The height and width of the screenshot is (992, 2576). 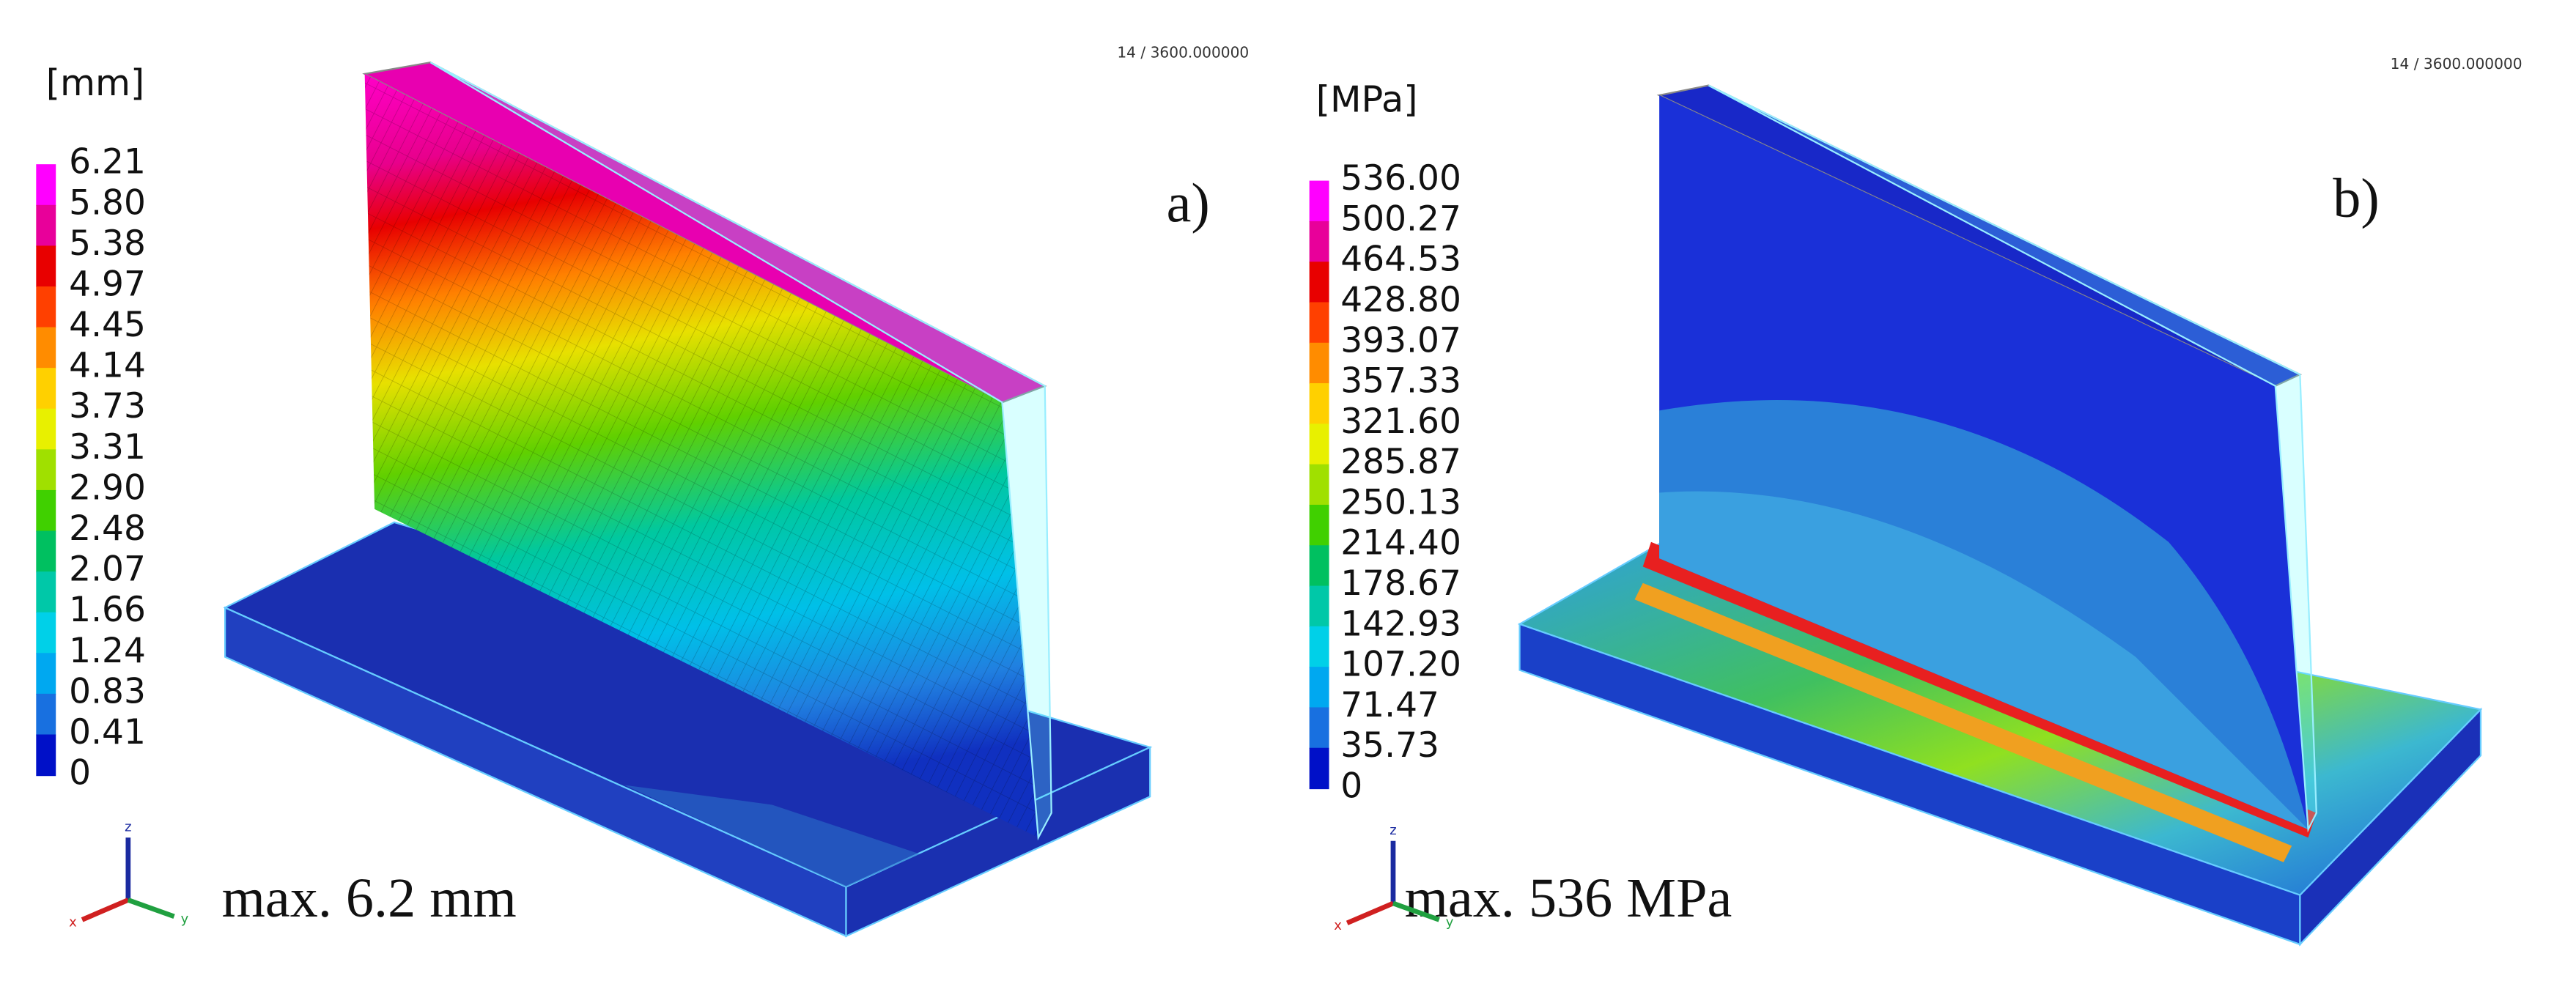 What do you see at coordinates (107, 447) in the screenshot?
I see `legend-label: 3.31` at bounding box center [107, 447].